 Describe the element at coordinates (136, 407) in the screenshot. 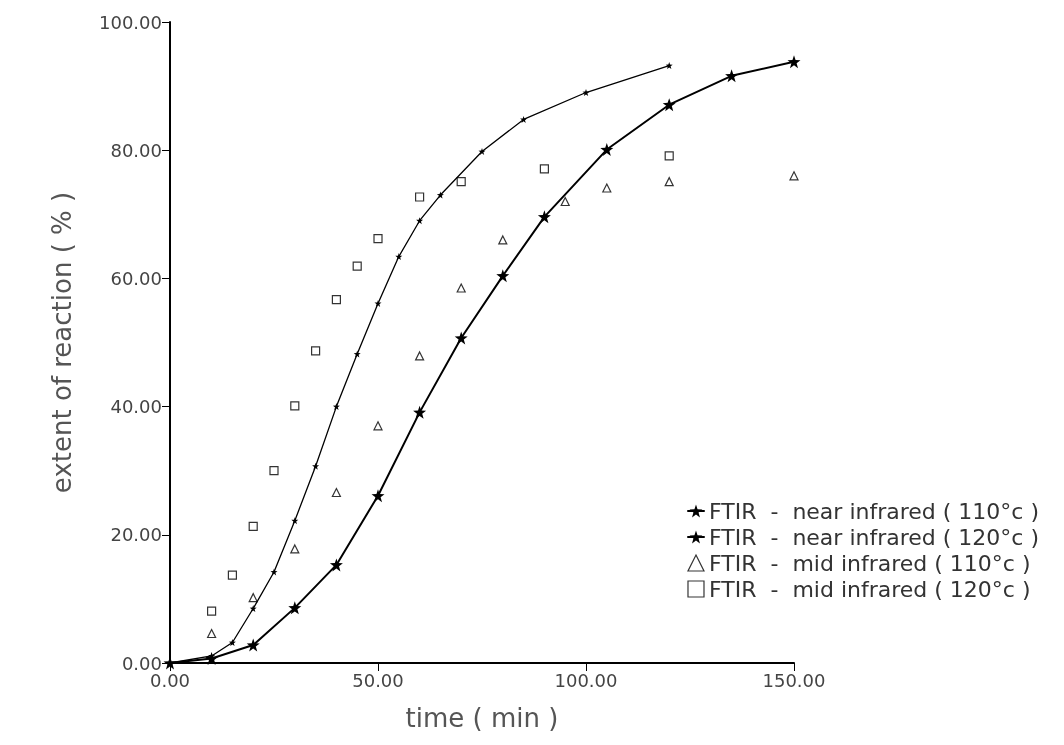

I see `y-tick-label: 40.00` at that location.